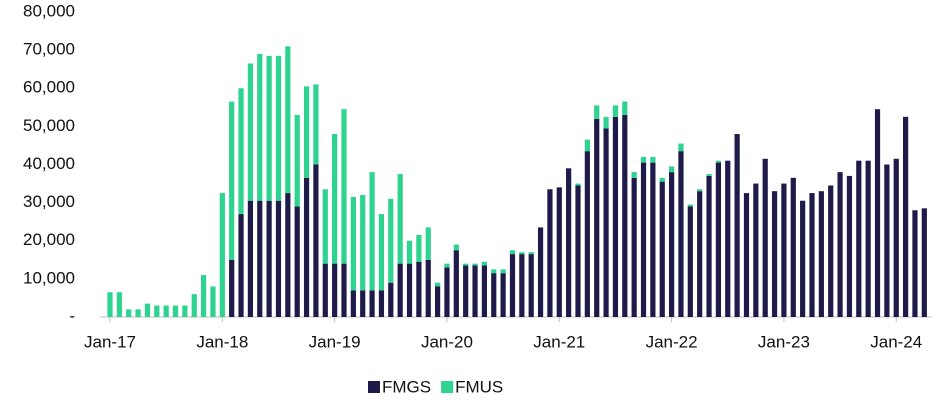 This screenshot has width=935, height=402. I want to click on x-tick-label: Jan-24, so click(896, 341).